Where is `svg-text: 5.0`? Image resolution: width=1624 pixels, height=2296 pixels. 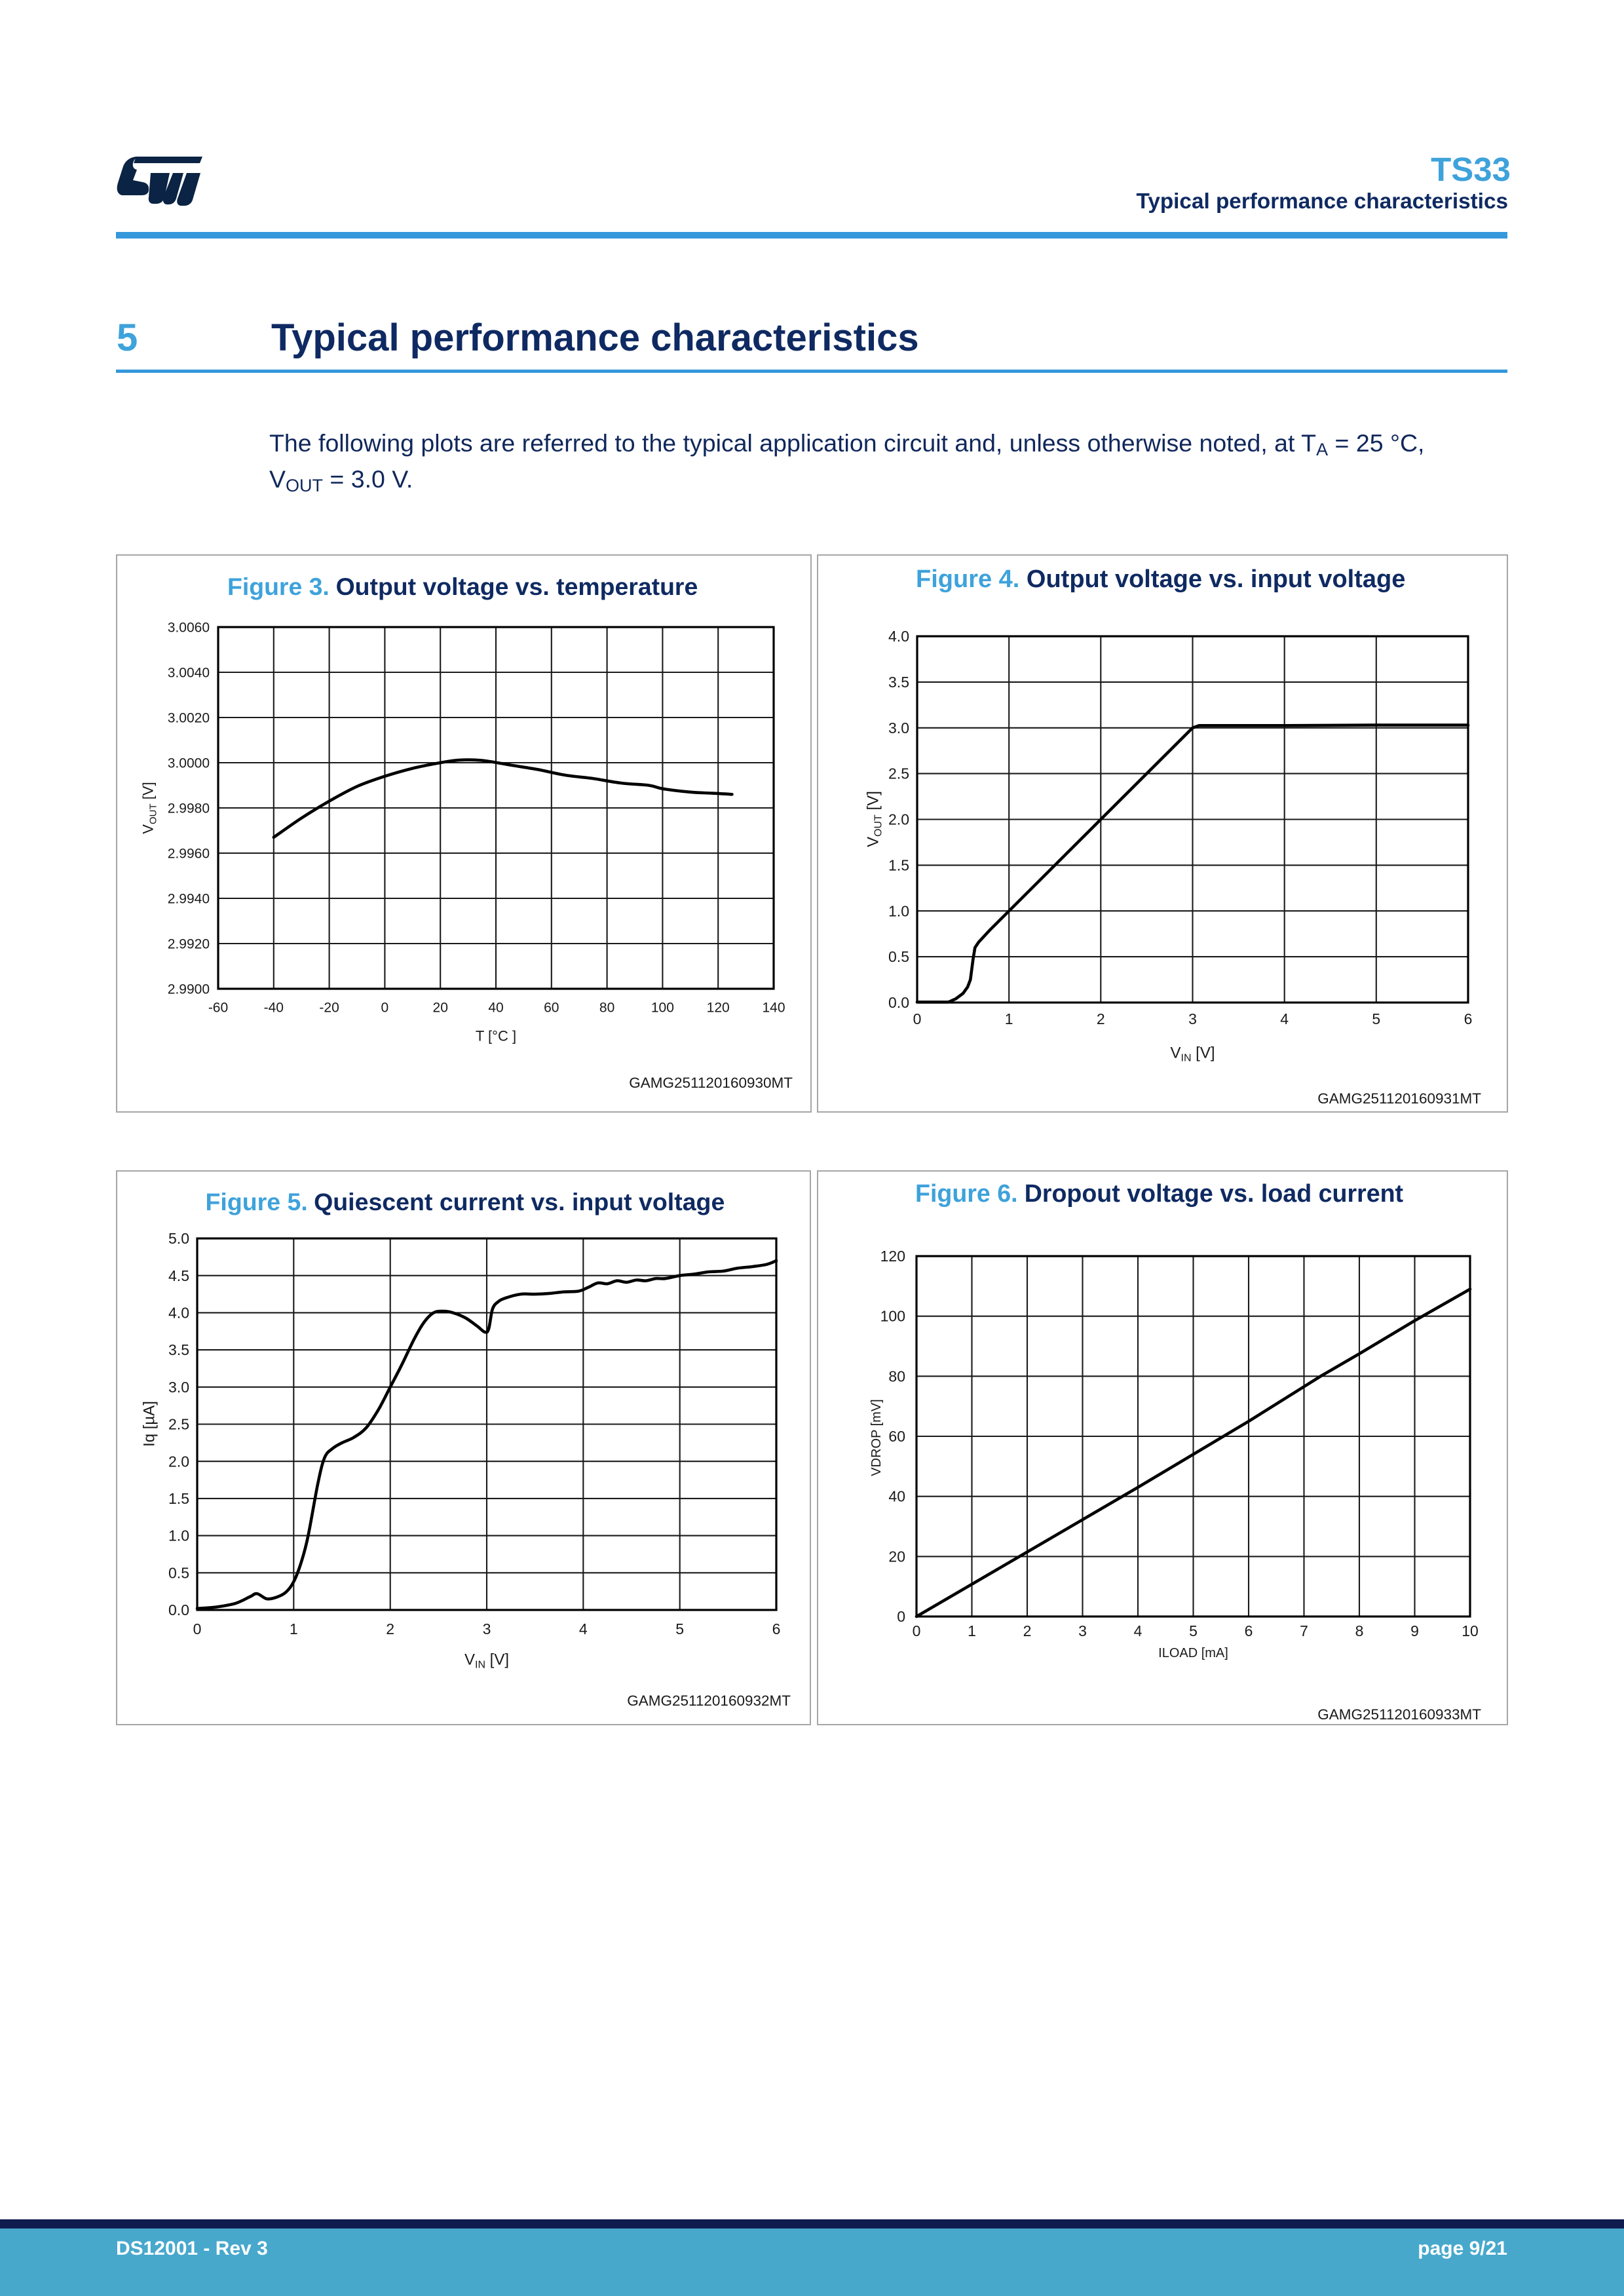
svg-text: 5.0 is located at coordinates (178, 1238).